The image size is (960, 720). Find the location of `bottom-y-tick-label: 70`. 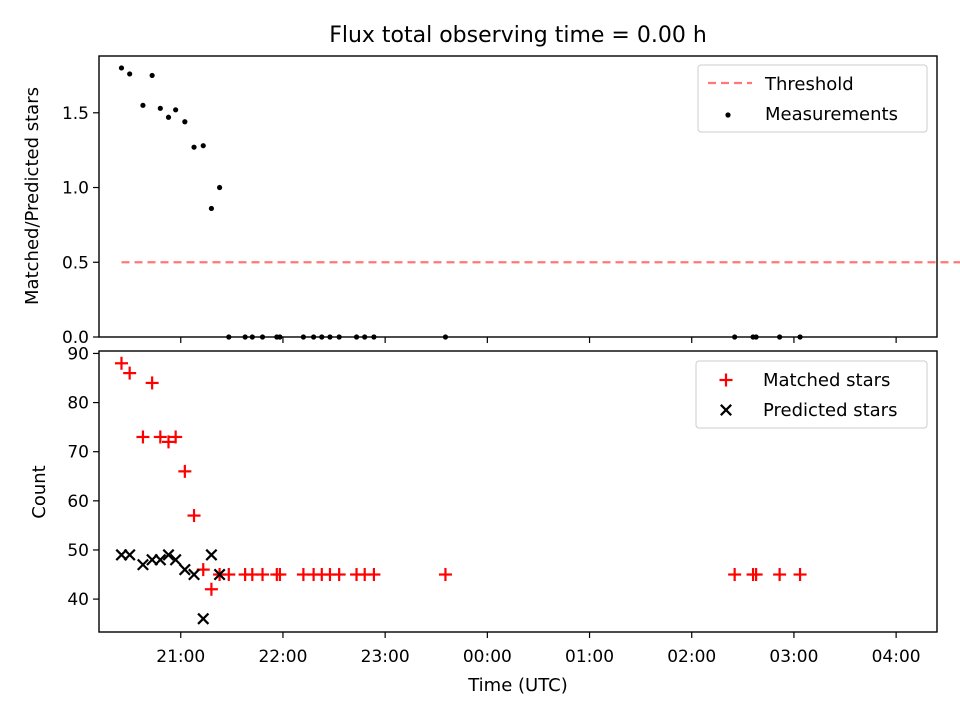

bottom-y-tick-label: 70 is located at coordinates (78, 453).